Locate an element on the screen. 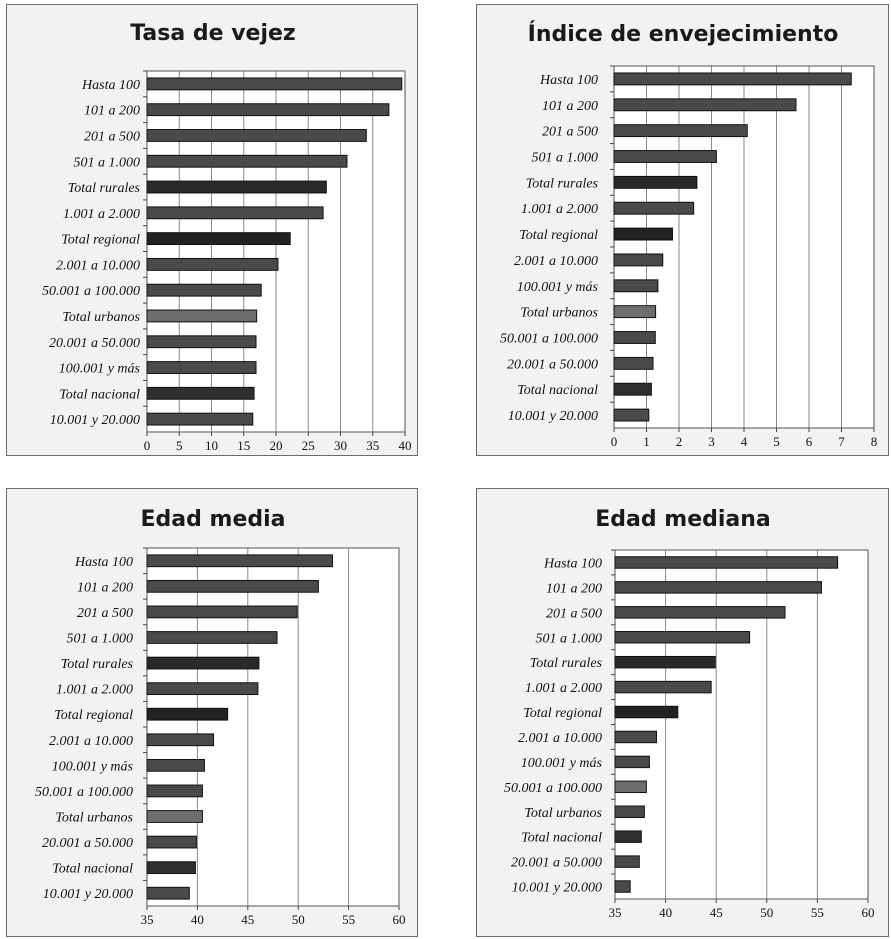  x-tick-label: 15 is located at coordinates (243, 445).